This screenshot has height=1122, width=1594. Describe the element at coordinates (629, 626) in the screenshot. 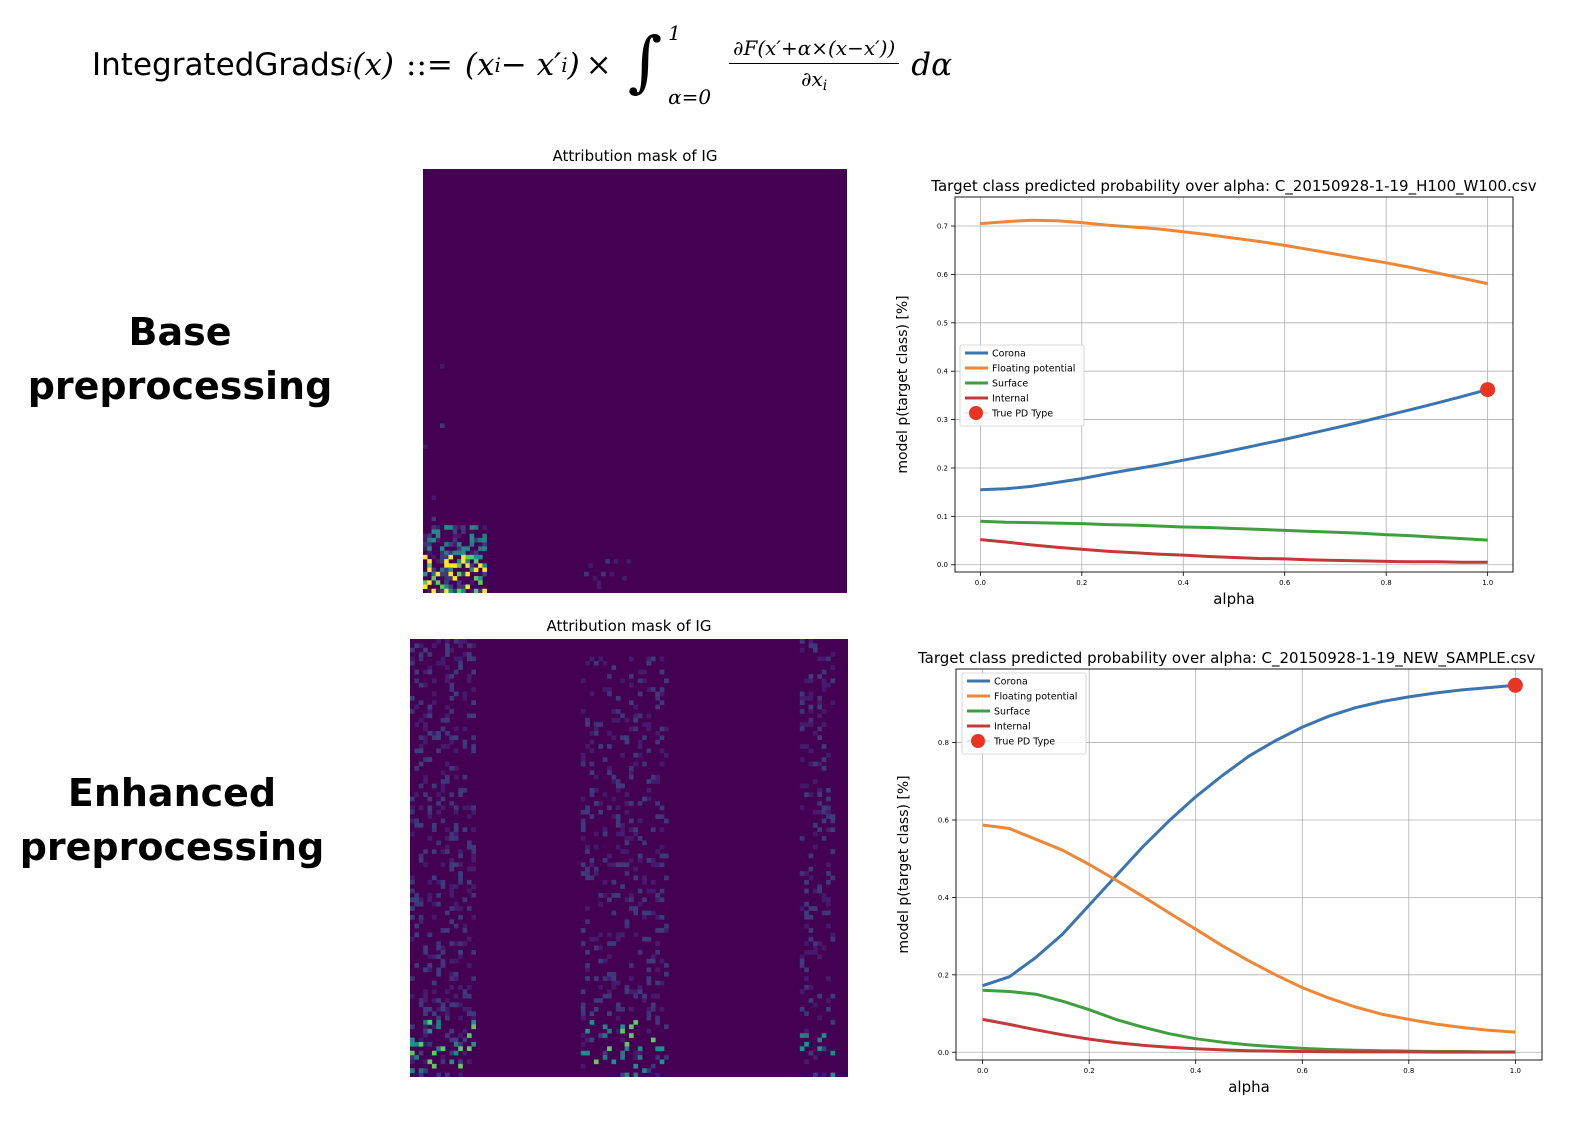

I see `heatmap-enhanced-title: Attribution mask of IG` at that location.